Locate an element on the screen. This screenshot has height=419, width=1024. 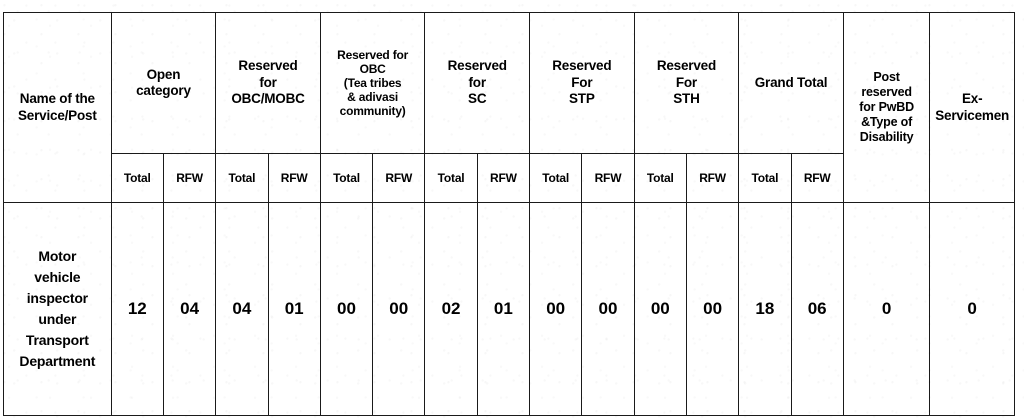
subheader-grand-total-total: Total is located at coordinates (765, 178).